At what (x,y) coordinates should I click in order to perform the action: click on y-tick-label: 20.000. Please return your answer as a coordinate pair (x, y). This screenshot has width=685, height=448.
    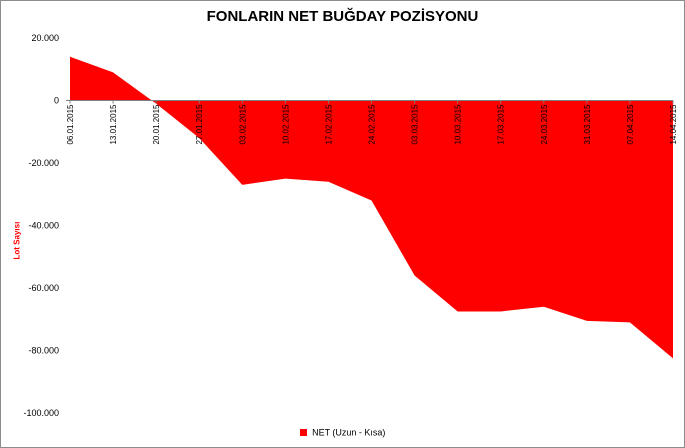
    Looking at the image, I should click on (45, 38).